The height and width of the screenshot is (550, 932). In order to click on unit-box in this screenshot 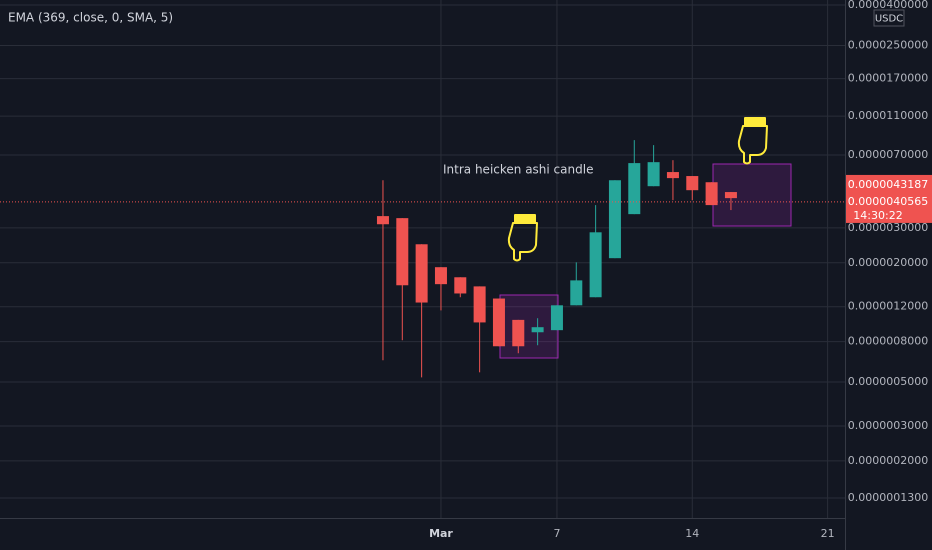, I will do `click(889, 18)`.